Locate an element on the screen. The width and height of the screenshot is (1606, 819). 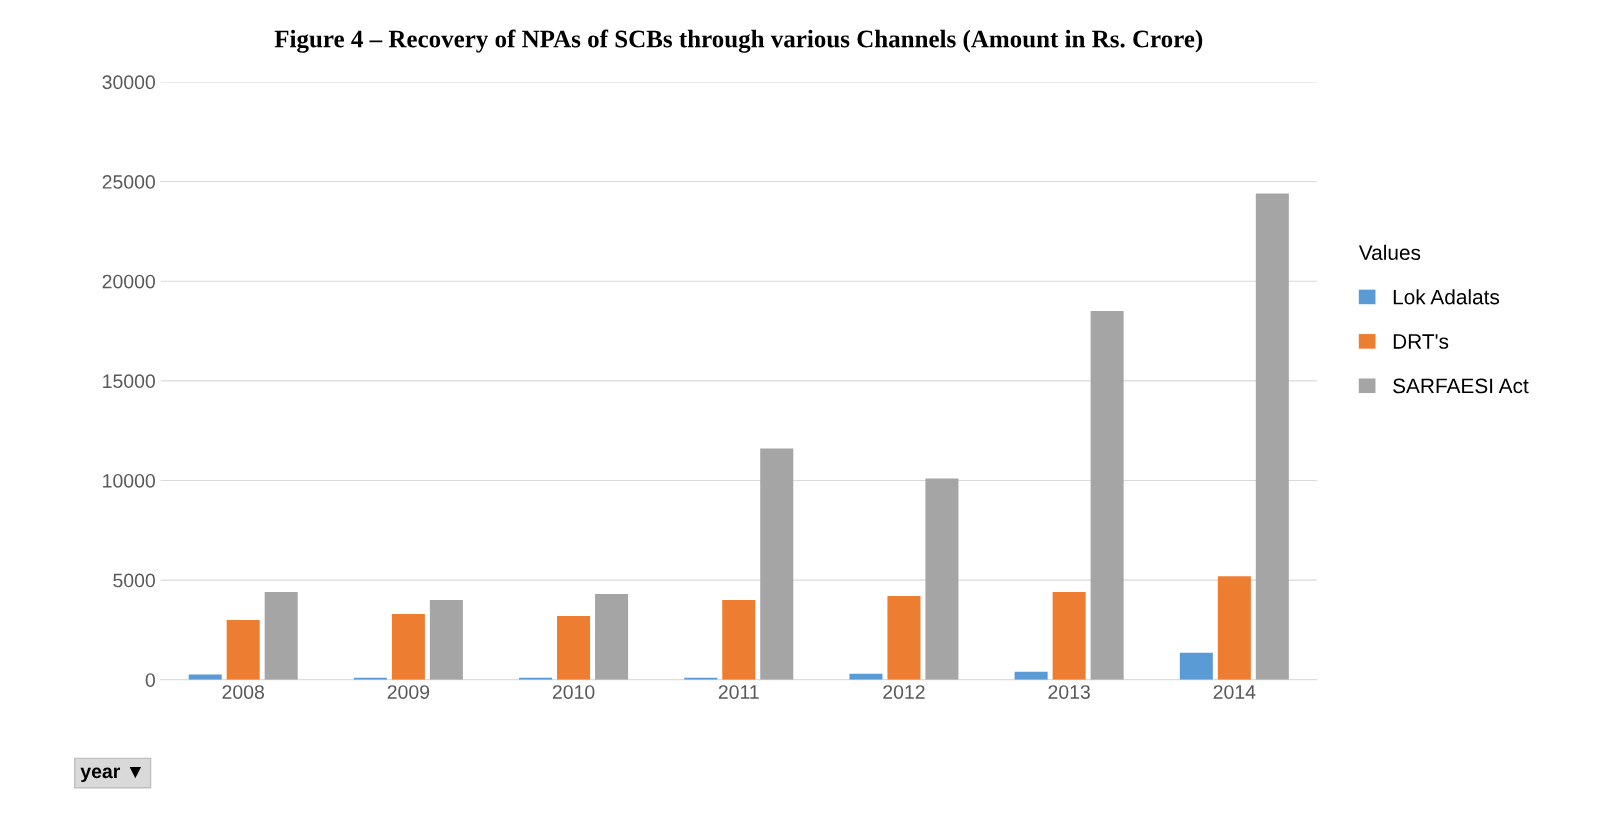
y-tick-label: 25000 is located at coordinates (128, 182).